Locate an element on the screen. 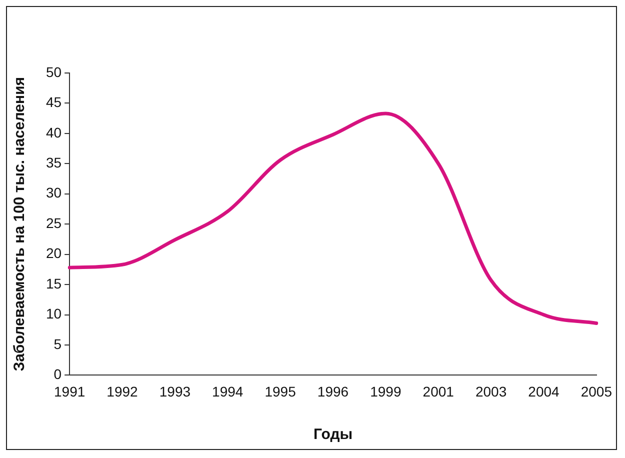 This screenshot has height=458, width=625. x-tick-label: 1996 is located at coordinates (333, 391).